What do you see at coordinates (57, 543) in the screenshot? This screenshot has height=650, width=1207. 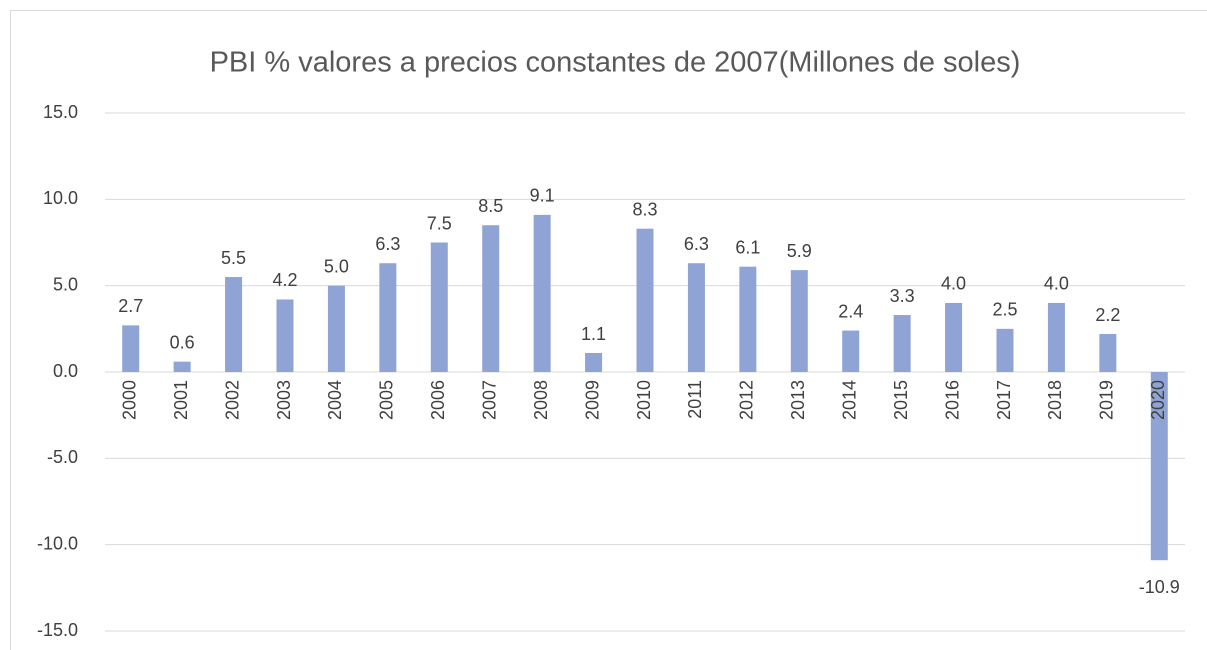 I see `y-tick-label: -10.0` at bounding box center [57, 543].